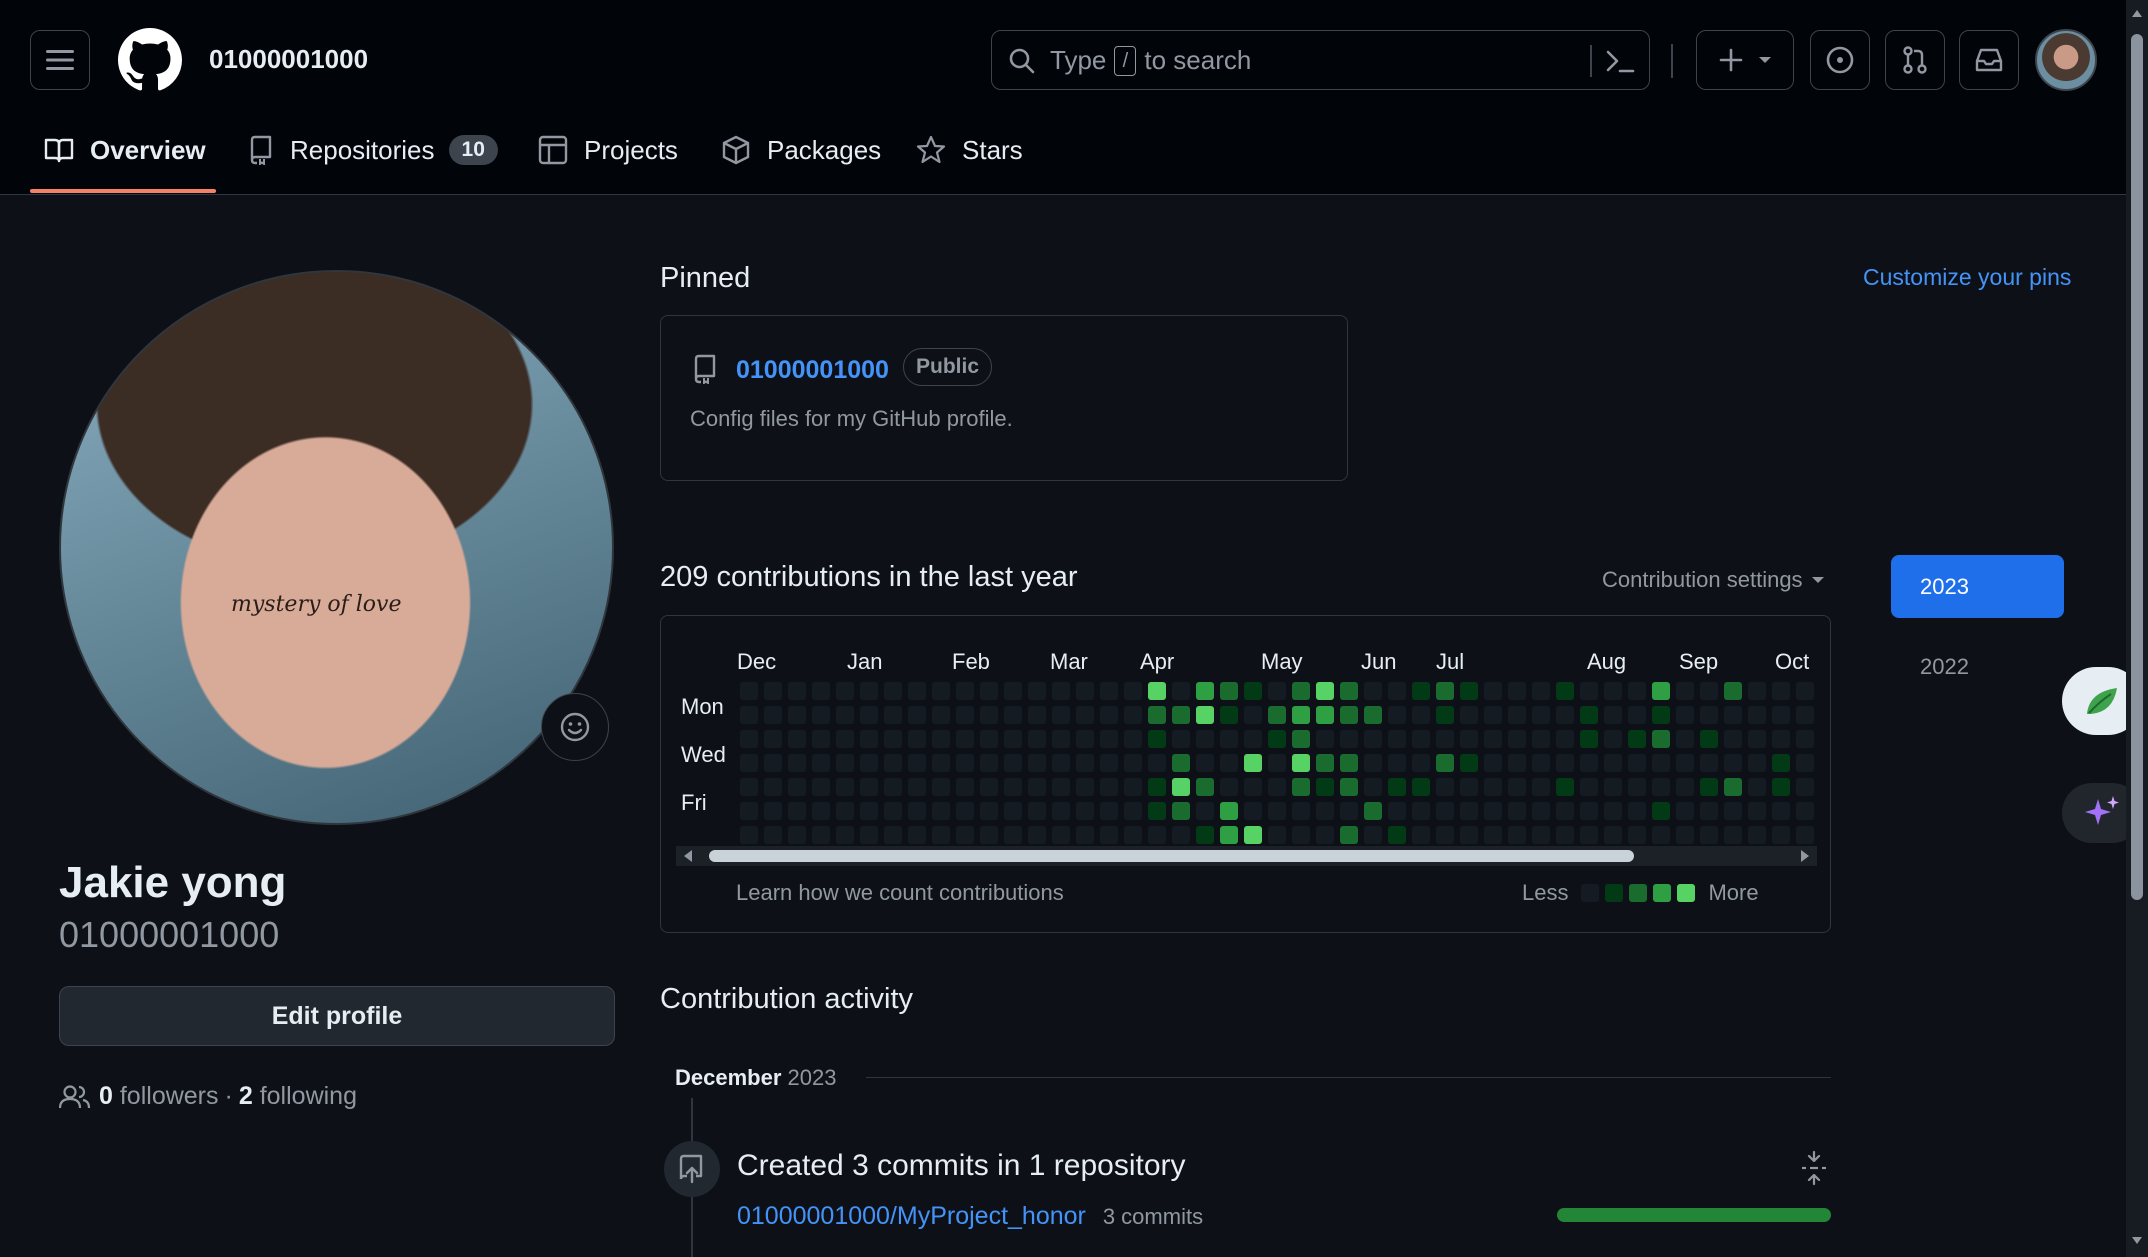  Describe the element at coordinates (289, 59) in the screenshot. I see `header-username: 01000001000` at that location.